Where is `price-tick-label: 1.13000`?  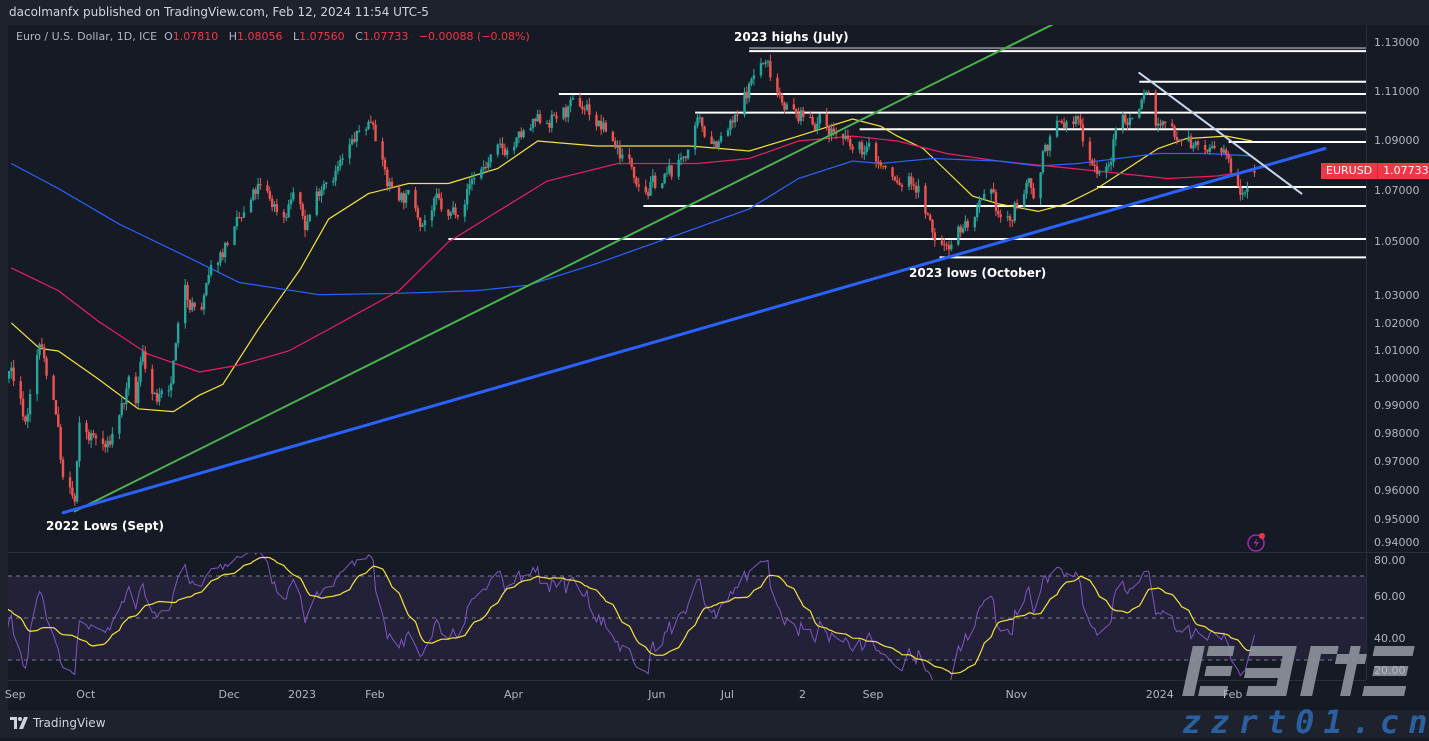 price-tick-label: 1.13000 is located at coordinates (1397, 42).